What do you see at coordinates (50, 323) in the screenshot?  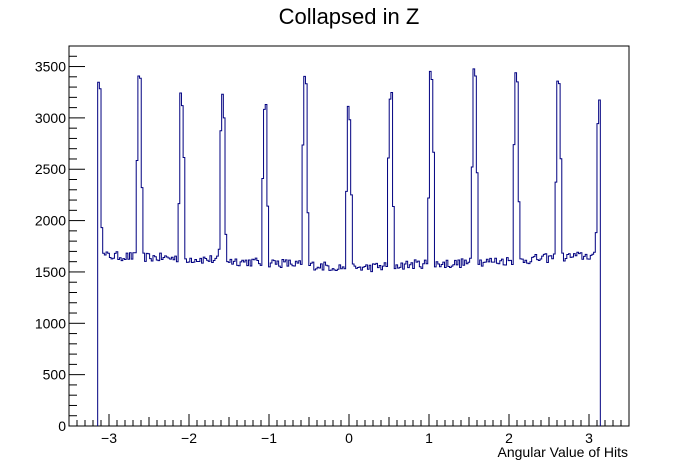 I see `y-tick-label: 1000` at bounding box center [50, 323].